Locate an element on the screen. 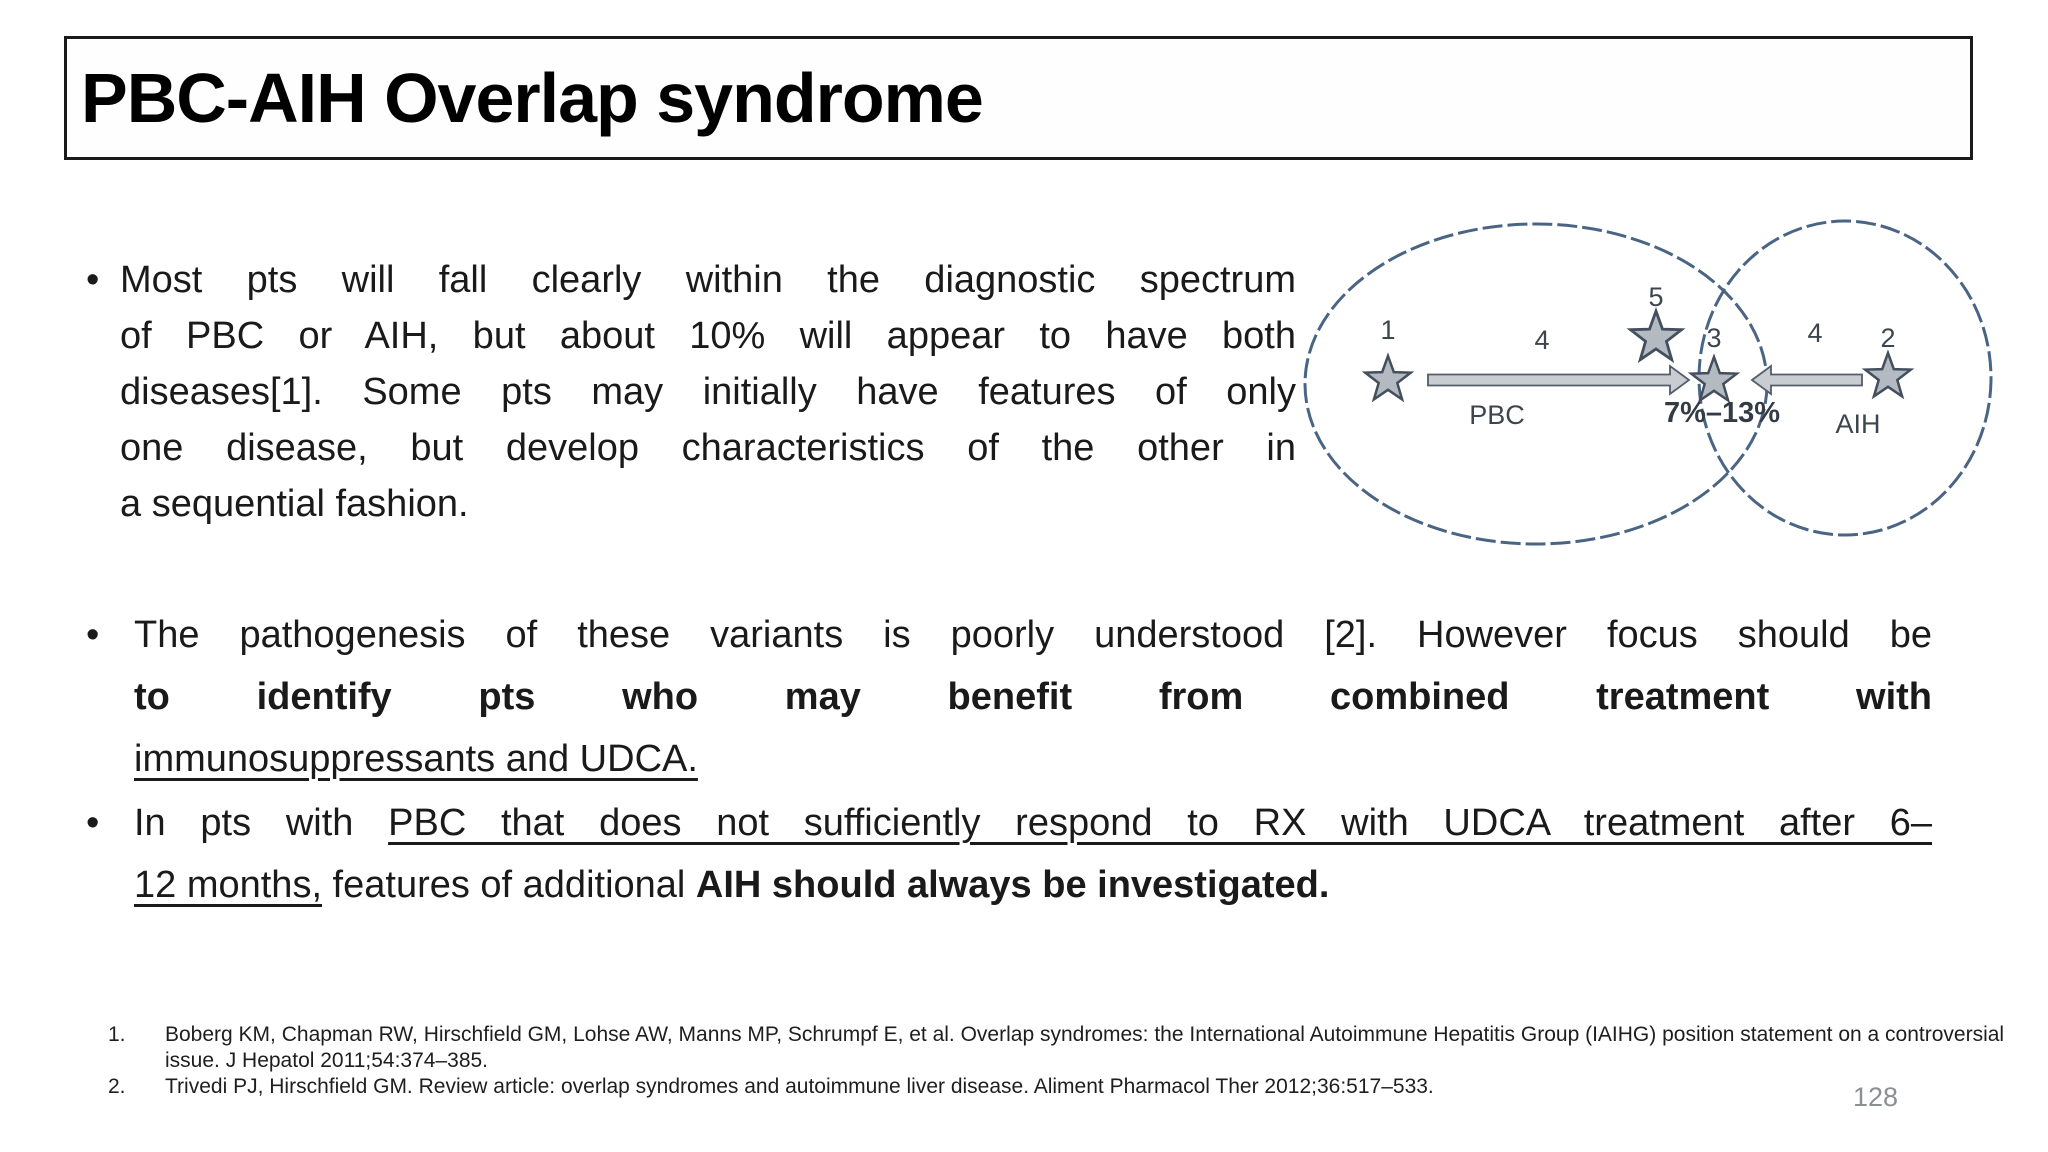  label-arrow-left-4: 4 is located at coordinates (1541, 340).